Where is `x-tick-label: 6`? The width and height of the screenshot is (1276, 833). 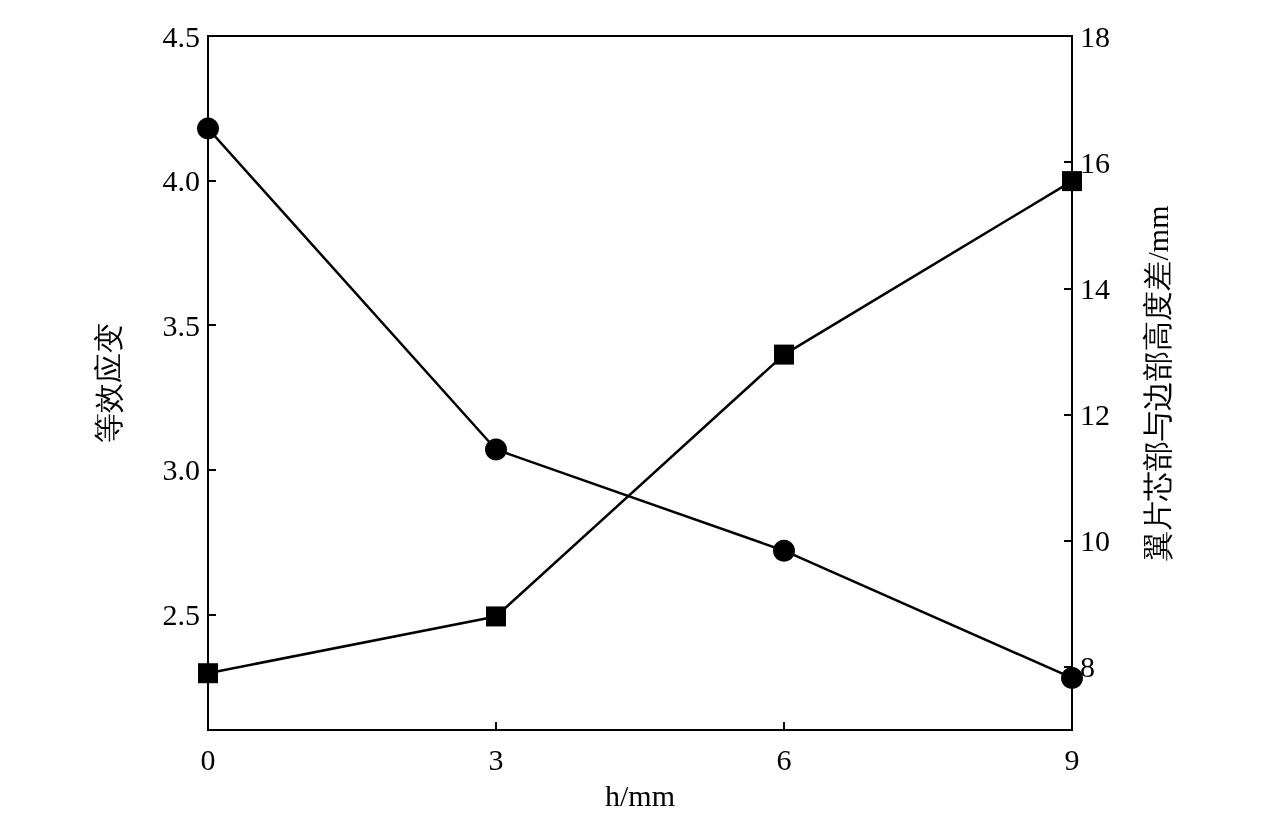
x-tick-label: 6 is located at coordinates (784, 759).